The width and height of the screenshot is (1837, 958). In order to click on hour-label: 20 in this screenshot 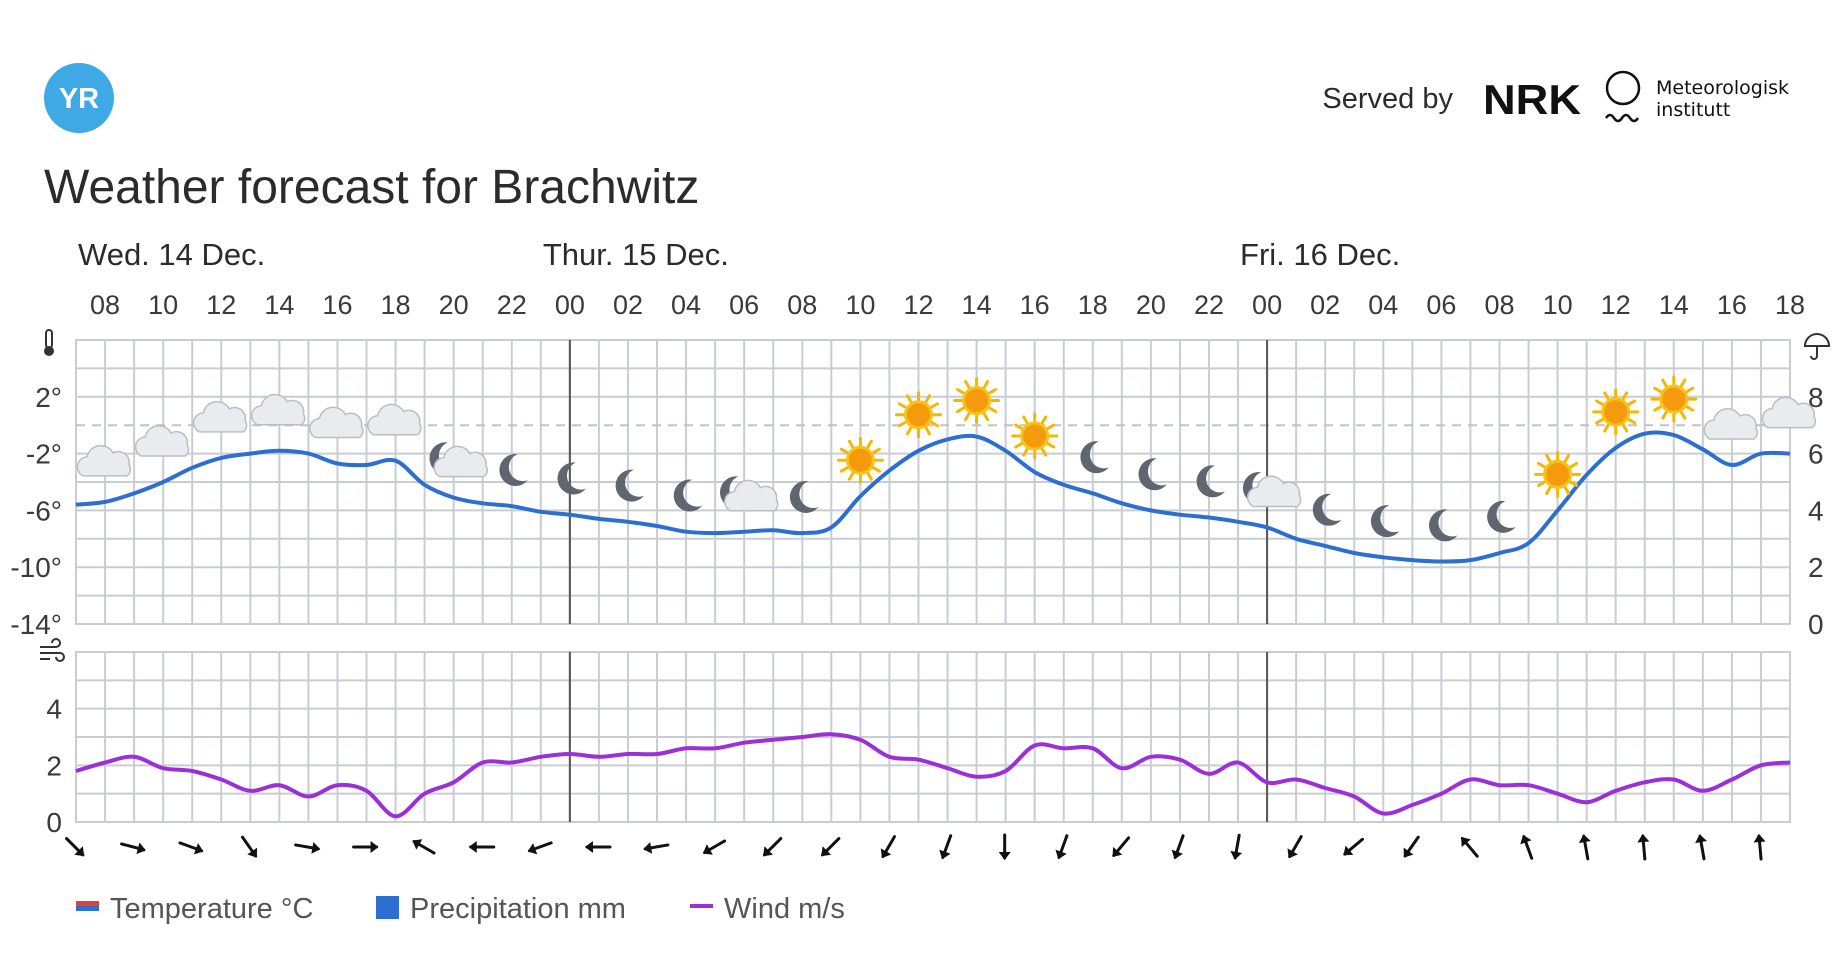, I will do `click(454, 305)`.